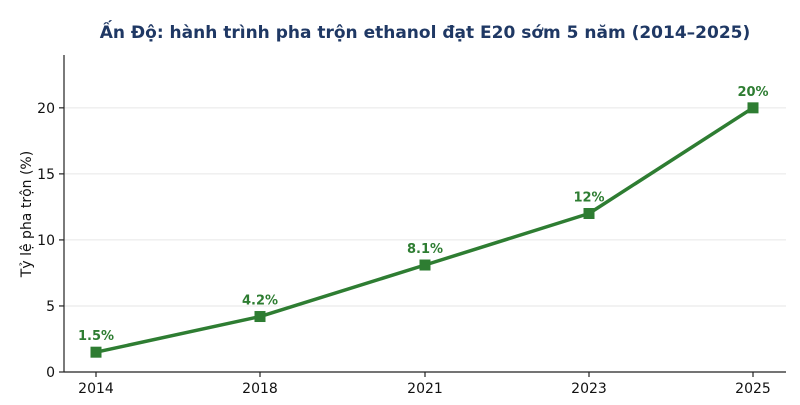 The image size is (800, 405). I want to click on y-axis-label: Tỷ lệ pha trộn (%), so click(27, 214).